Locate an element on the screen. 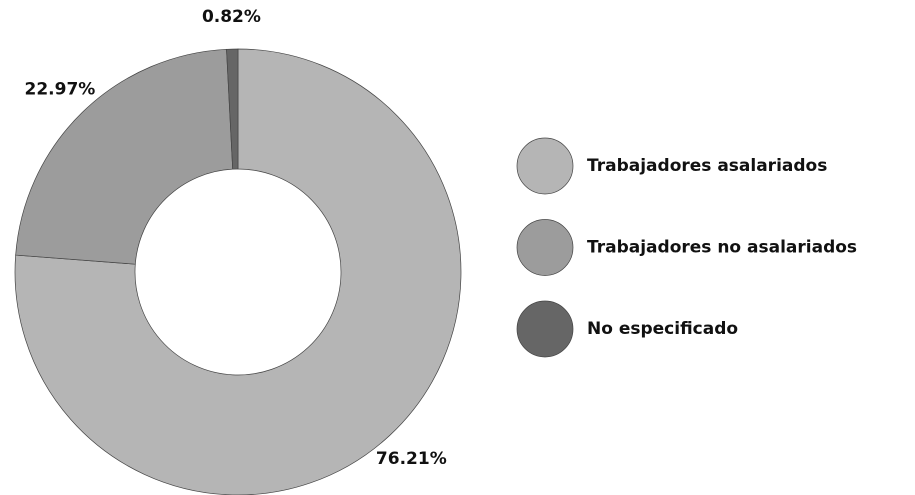 This screenshot has width=915, height=495. value-label: 76.21% is located at coordinates (411, 459).